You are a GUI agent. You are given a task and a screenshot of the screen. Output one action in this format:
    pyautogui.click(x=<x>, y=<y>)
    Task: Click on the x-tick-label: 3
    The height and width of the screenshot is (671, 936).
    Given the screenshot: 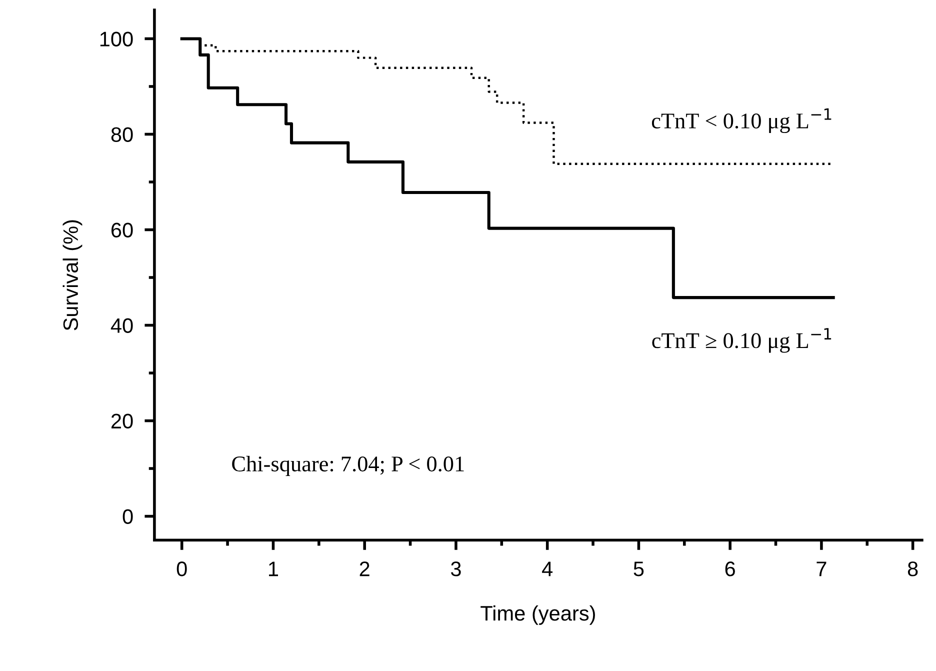 What is the action you would take?
    pyautogui.click(x=455, y=569)
    